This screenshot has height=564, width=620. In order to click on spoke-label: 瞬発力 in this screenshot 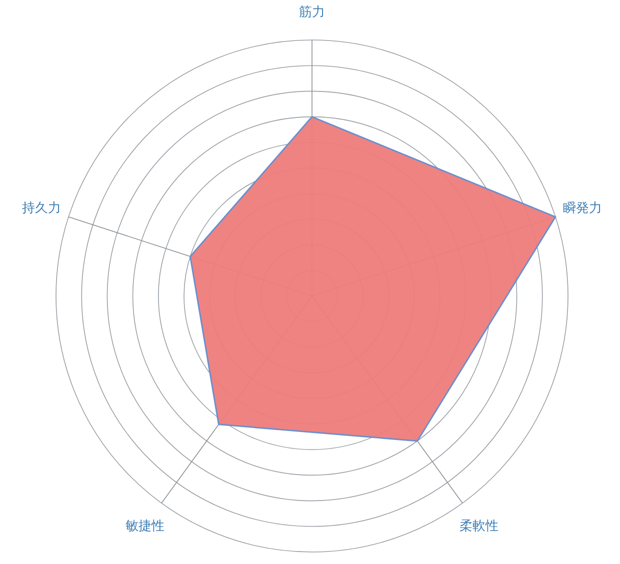, I will do `click(582, 208)`.